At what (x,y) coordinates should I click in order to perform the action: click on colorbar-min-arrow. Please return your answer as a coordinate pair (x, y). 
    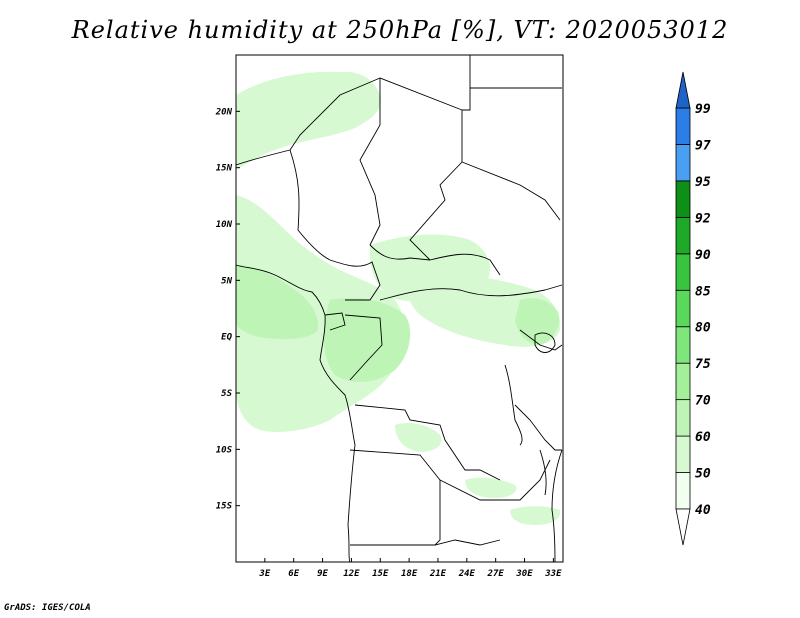
    Looking at the image, I should click on (683, 527).